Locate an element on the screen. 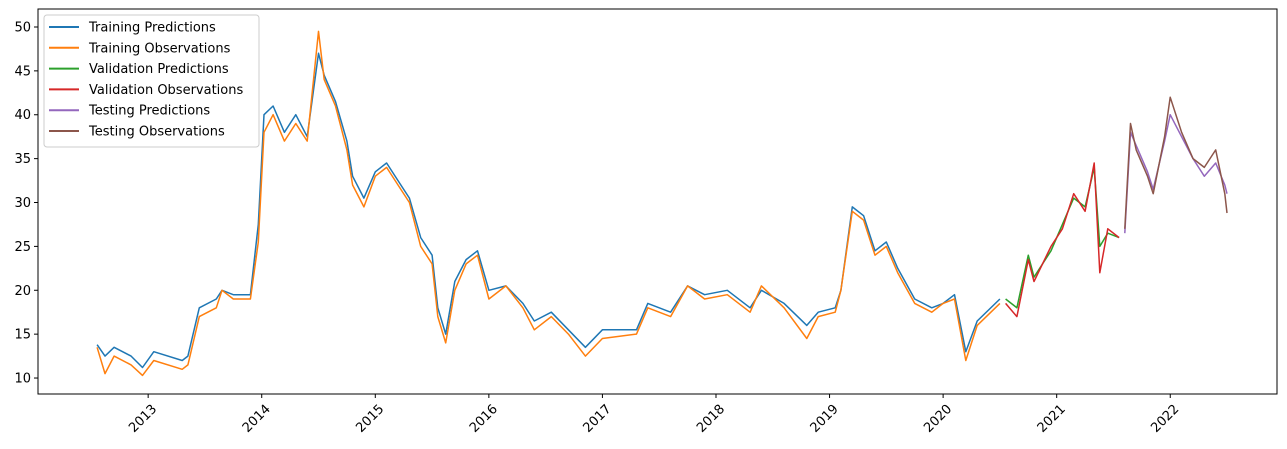 Image resolution: width=1287 pixels, height=449 pixels. y-tick-label: 40 is located at coordinates (22, 115).